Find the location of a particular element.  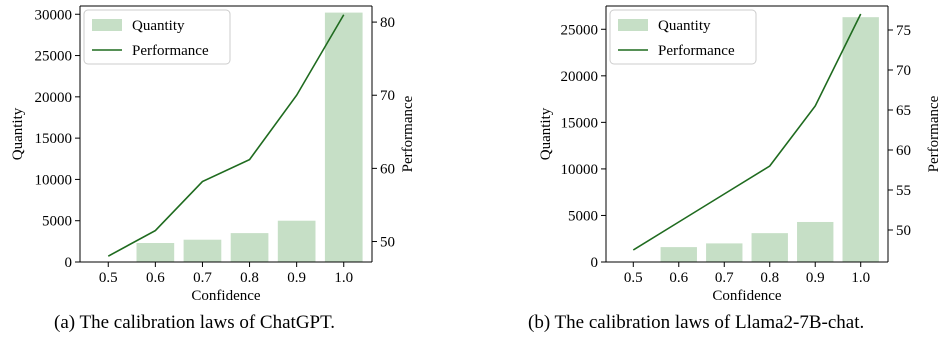

b-x-tick-0.5: 0.5 is located at coordinates (633, 278).